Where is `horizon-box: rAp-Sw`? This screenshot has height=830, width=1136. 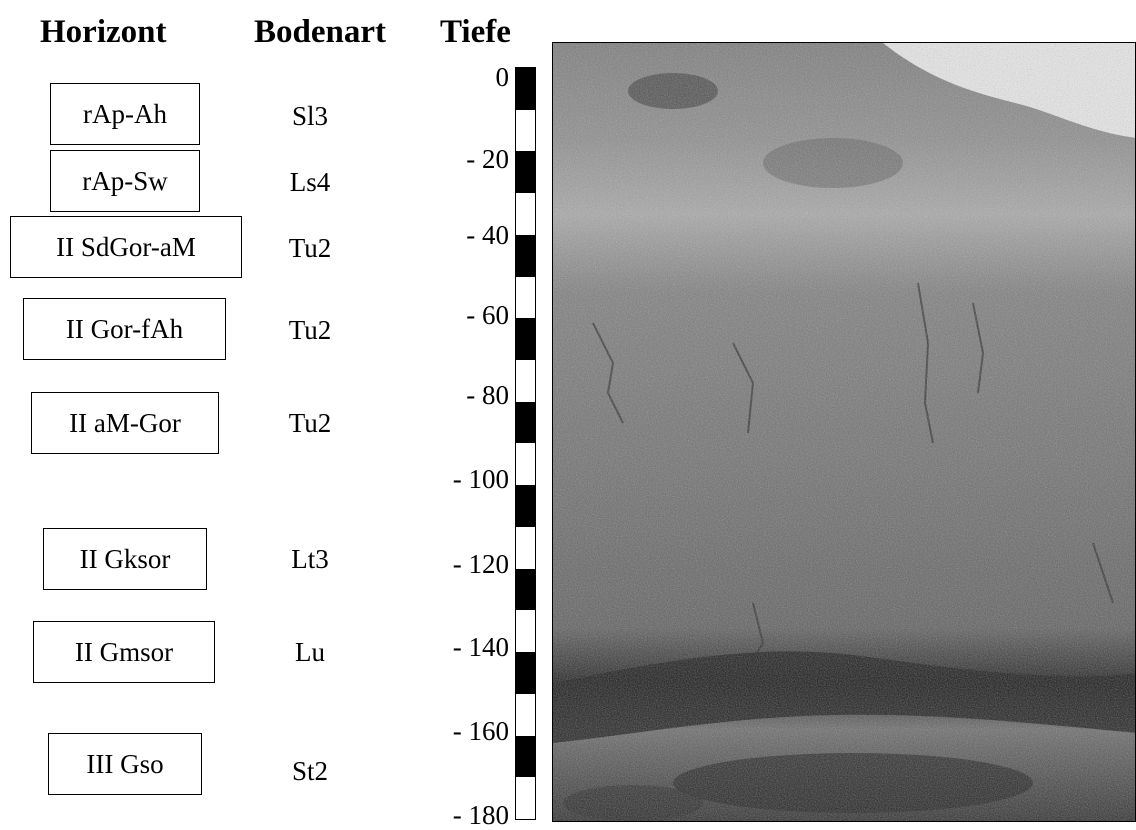 horizon-box: rAp-Sw is located at coordinates (125, 181).